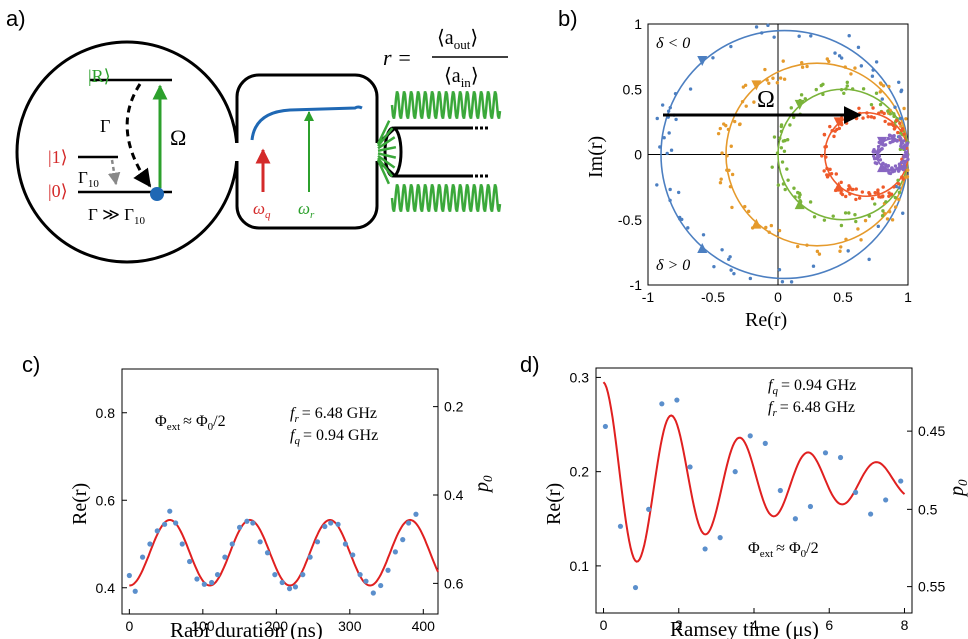  What do you see at coordinates (31, 364) in the screenshot?
I see `panel-label-c: c)` at bounding box center [31, 364].